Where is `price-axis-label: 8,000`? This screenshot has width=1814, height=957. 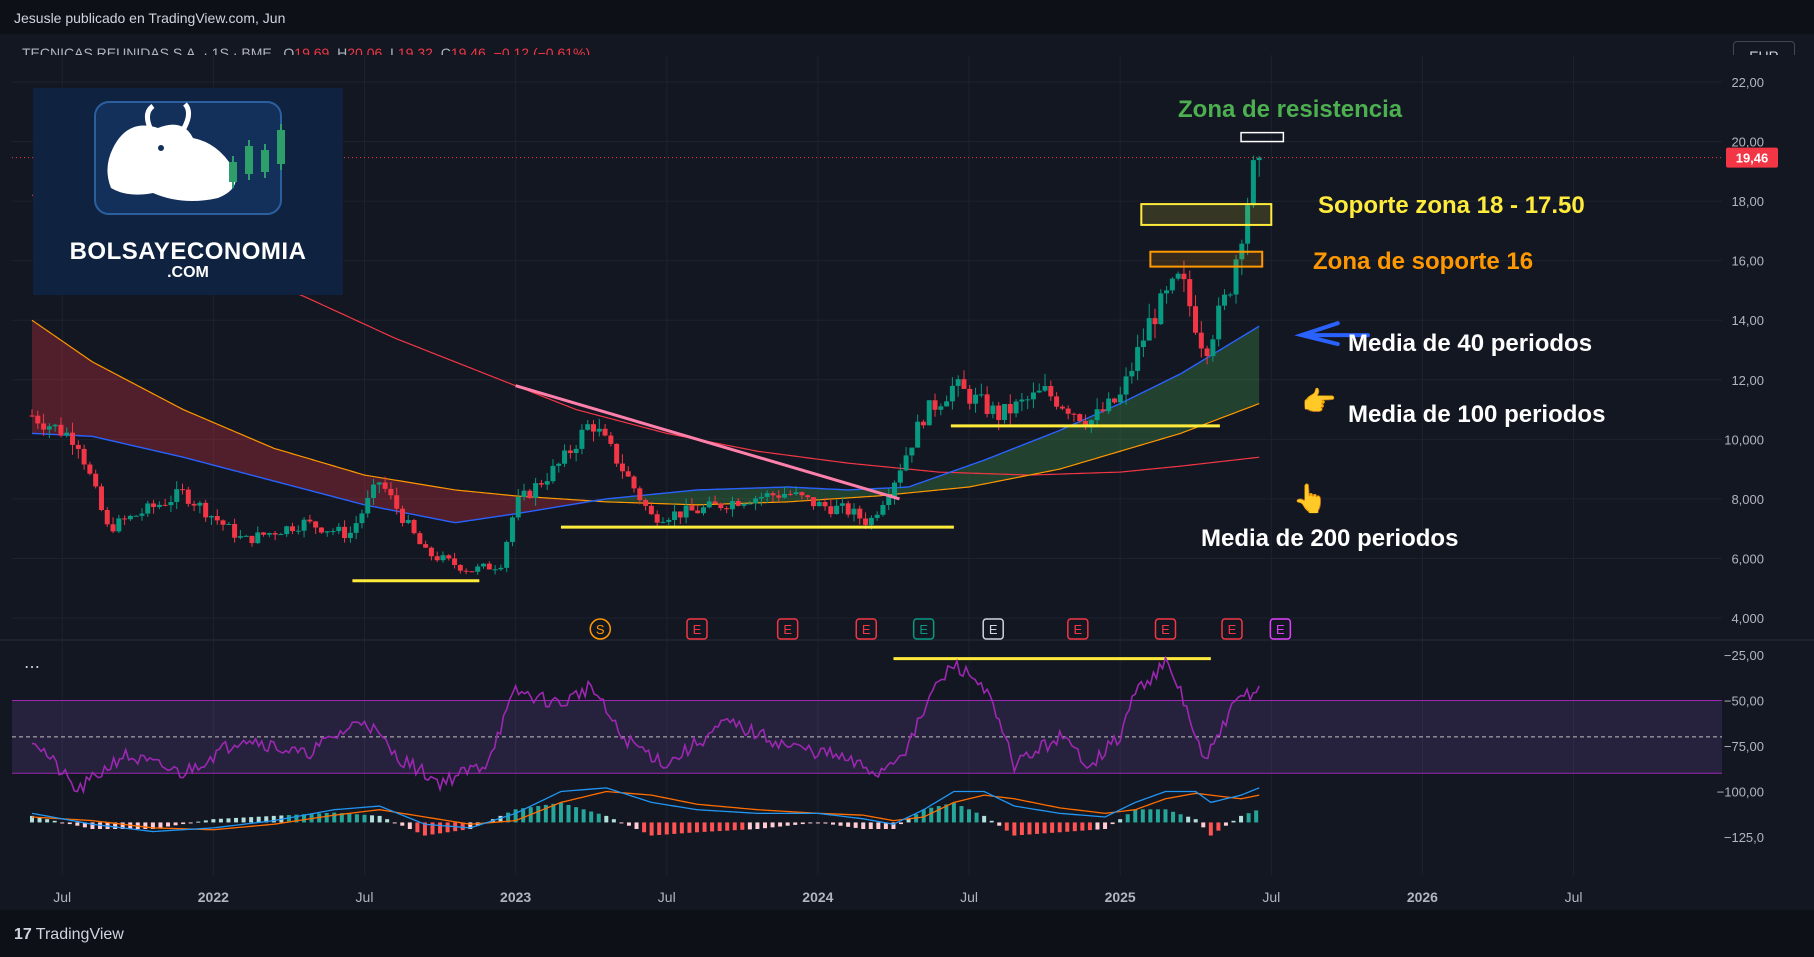
price-axis-label: 8,000 is located at coordinates (1747, 499).